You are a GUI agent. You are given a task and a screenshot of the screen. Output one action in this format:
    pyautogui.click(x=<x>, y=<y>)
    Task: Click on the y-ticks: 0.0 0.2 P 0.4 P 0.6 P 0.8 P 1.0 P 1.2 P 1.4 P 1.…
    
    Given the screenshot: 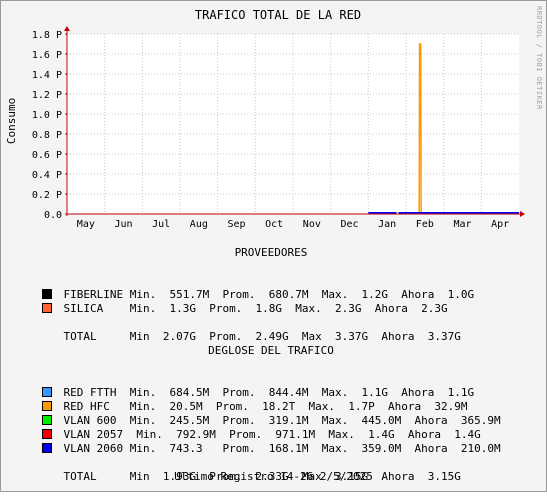 What is the action you would take?
    pyautogui.click(x=47, y=125)
    